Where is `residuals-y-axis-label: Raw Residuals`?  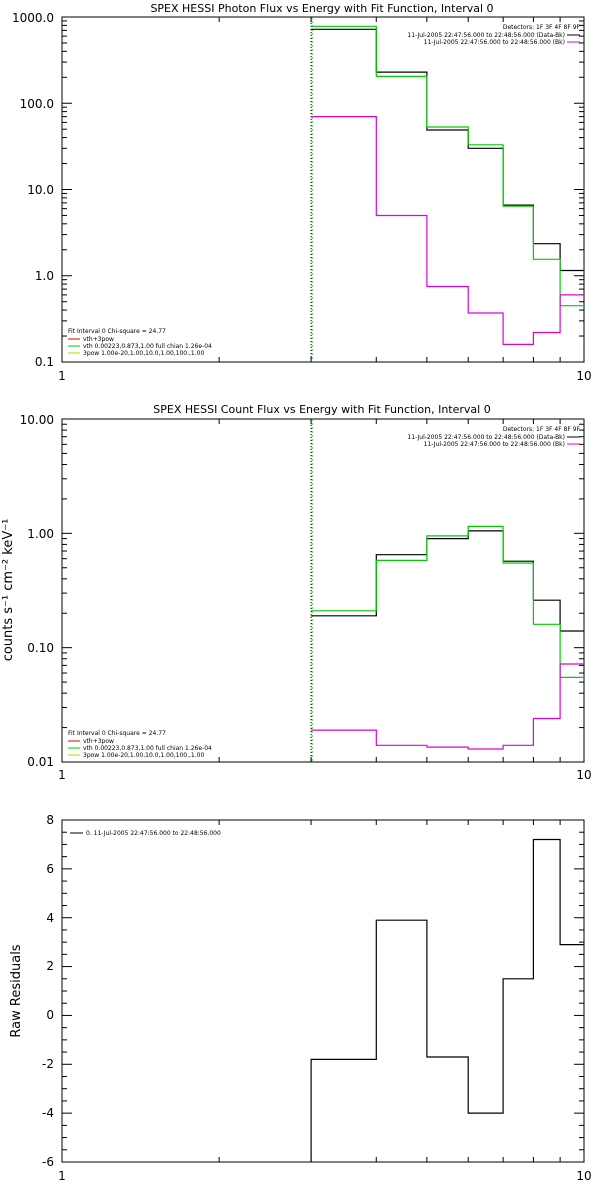
residuals-y-axis-label: Raw Residuals is located at coordinates (16, 990).